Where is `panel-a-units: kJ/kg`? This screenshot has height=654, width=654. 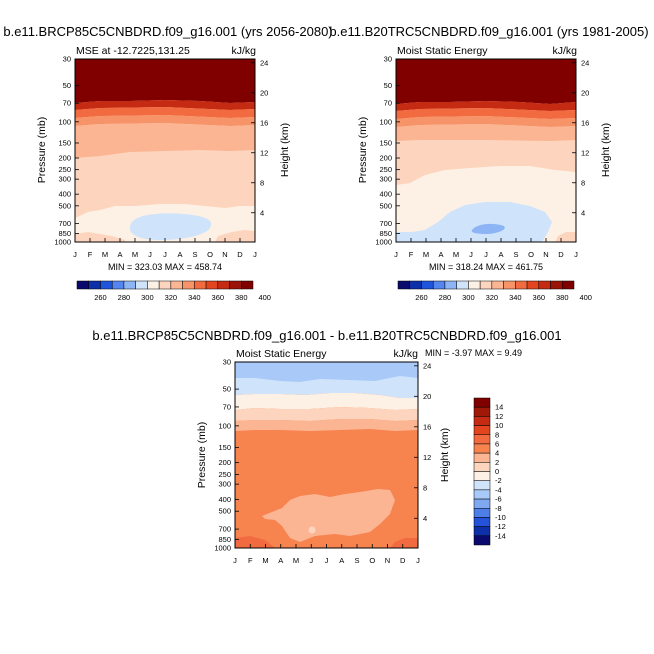
panel-a-units: kJ/kg is located at coordinates (243, 51).